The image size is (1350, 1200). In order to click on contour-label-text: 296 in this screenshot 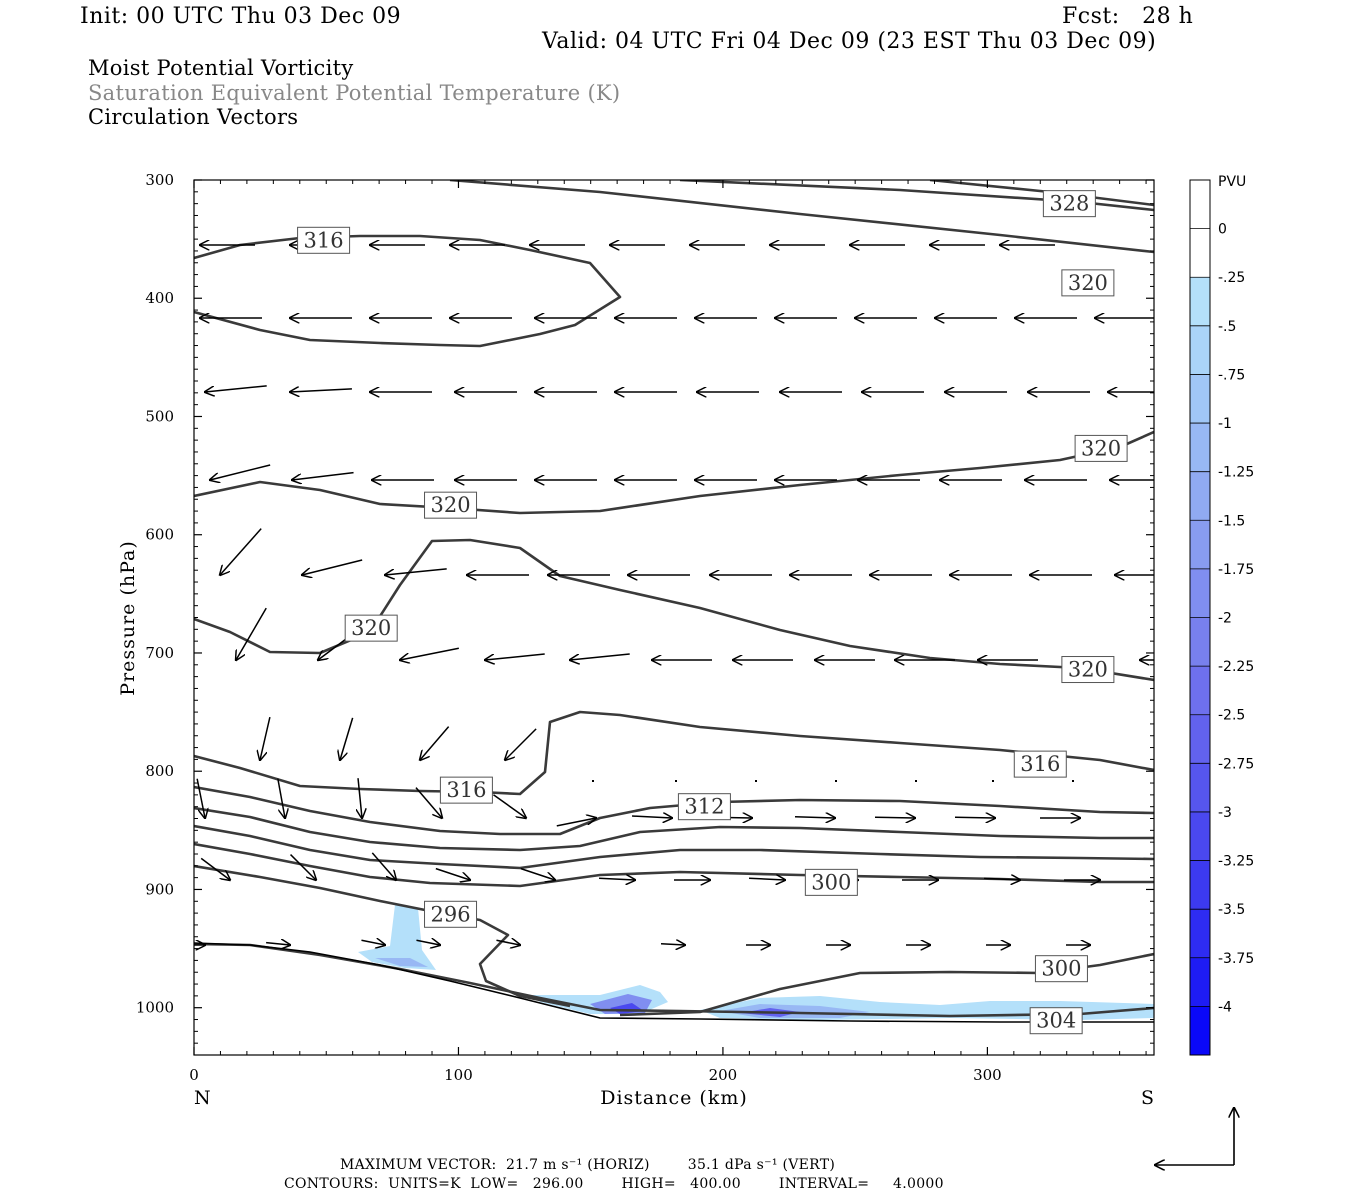, I will do `click(450, 914)`.